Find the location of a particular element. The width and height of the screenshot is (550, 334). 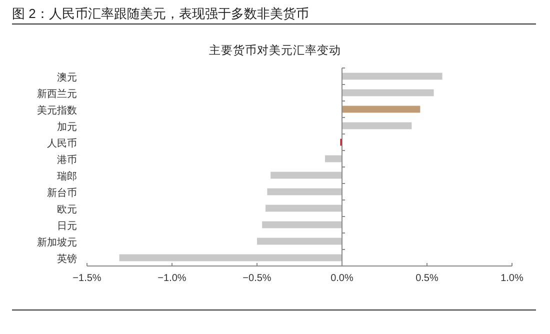

x-tick-label: 0.5% is located at coordinates (427, 278).